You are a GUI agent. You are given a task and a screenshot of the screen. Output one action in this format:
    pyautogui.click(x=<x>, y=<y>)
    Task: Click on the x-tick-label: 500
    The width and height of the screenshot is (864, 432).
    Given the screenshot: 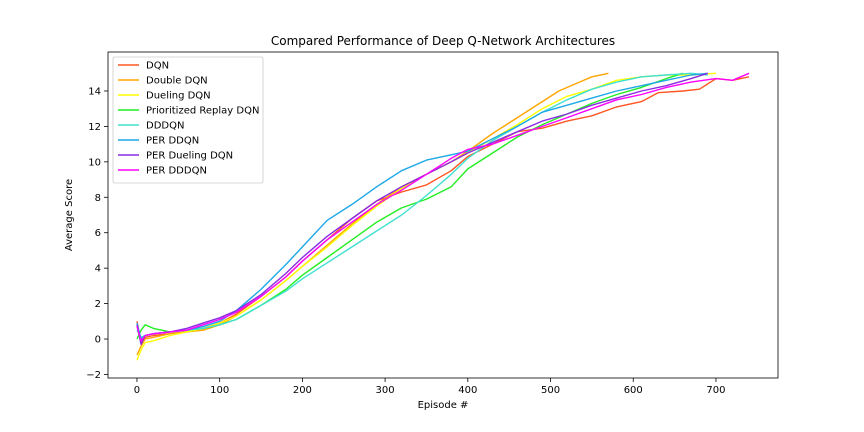 What is the action you would take?
    pyautogui.click(x=550, y=390)
    